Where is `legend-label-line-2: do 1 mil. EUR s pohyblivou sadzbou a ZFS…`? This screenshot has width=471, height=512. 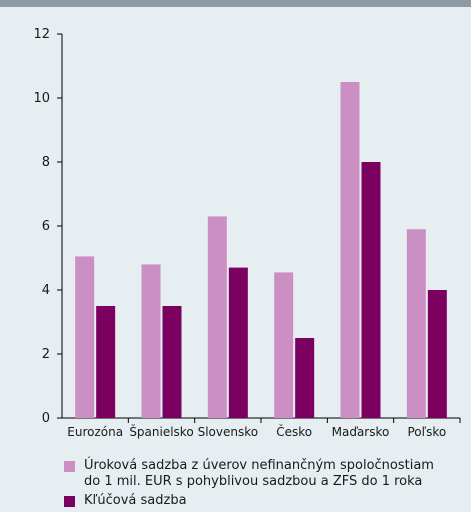 legend-label-line-2: do 1 mil. EUR s pohyblivou sadzbou a ZFS… is located at coordinates (253, 481).